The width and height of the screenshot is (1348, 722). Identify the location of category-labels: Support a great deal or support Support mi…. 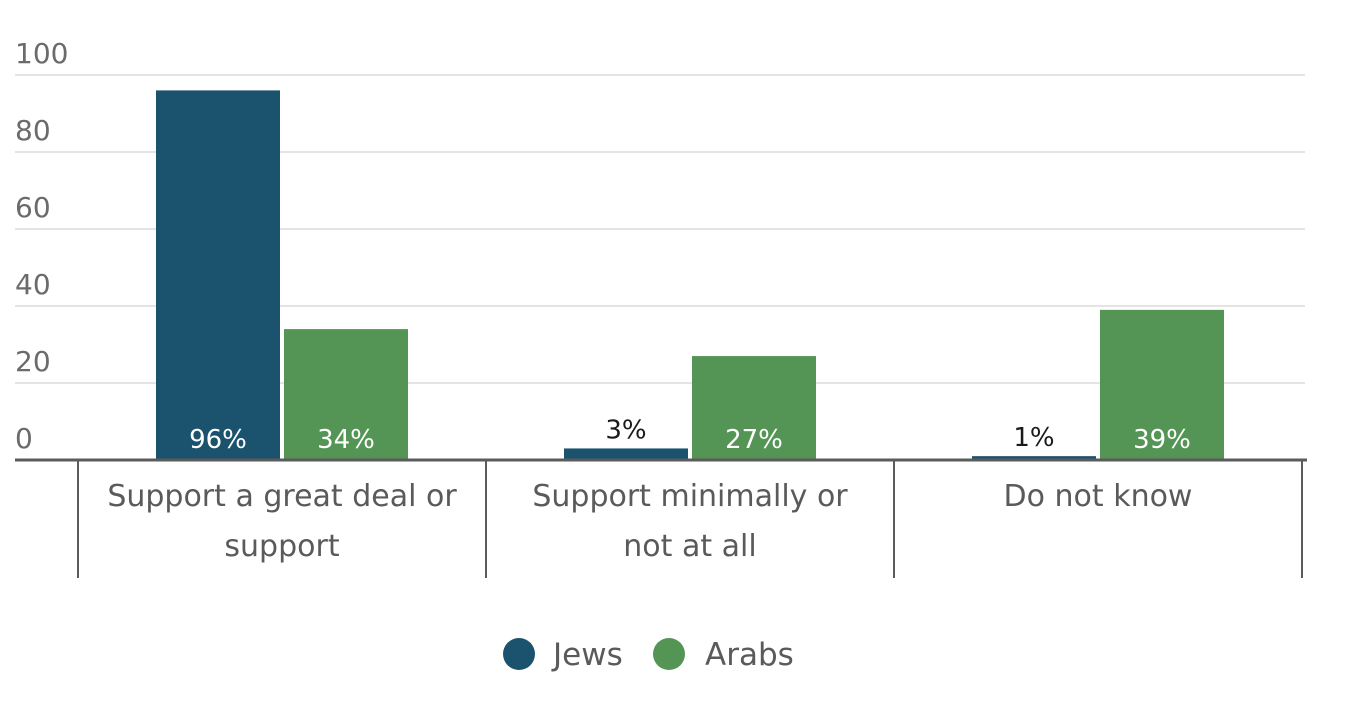
(649, 521).